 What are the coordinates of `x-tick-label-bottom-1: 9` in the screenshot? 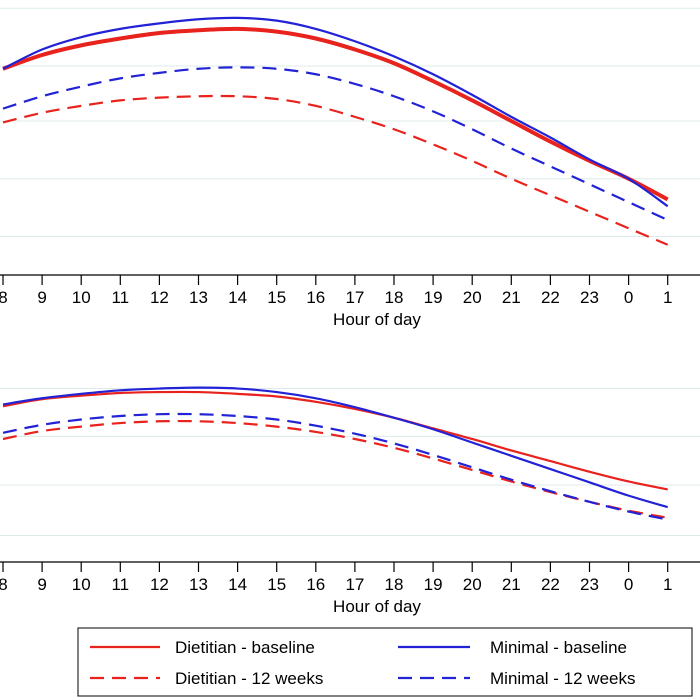 It's located at (41, 584).